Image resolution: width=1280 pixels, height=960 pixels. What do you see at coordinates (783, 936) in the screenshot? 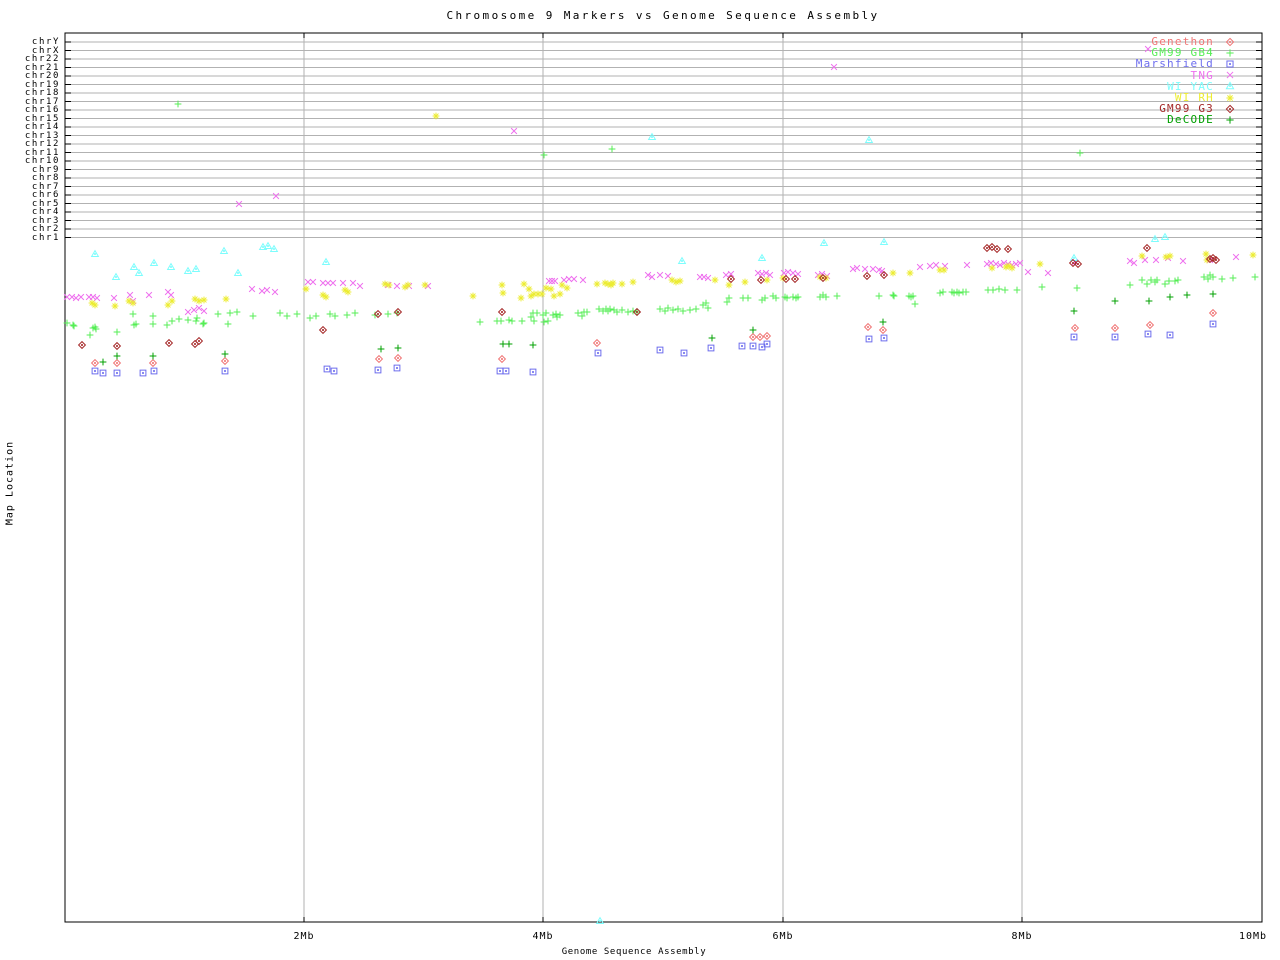
I see `x-axis-tick-6Mb: 6Mb` at bounding box center [783, 936].